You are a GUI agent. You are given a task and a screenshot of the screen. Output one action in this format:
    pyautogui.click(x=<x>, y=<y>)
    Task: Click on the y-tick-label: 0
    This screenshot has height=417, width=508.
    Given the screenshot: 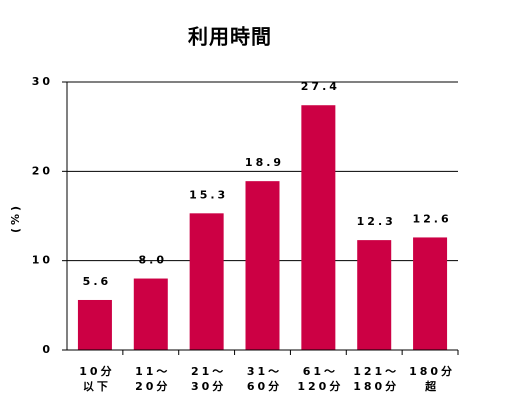 What is the action you would take?
    pyautogui.click(x=47, y=349)
    